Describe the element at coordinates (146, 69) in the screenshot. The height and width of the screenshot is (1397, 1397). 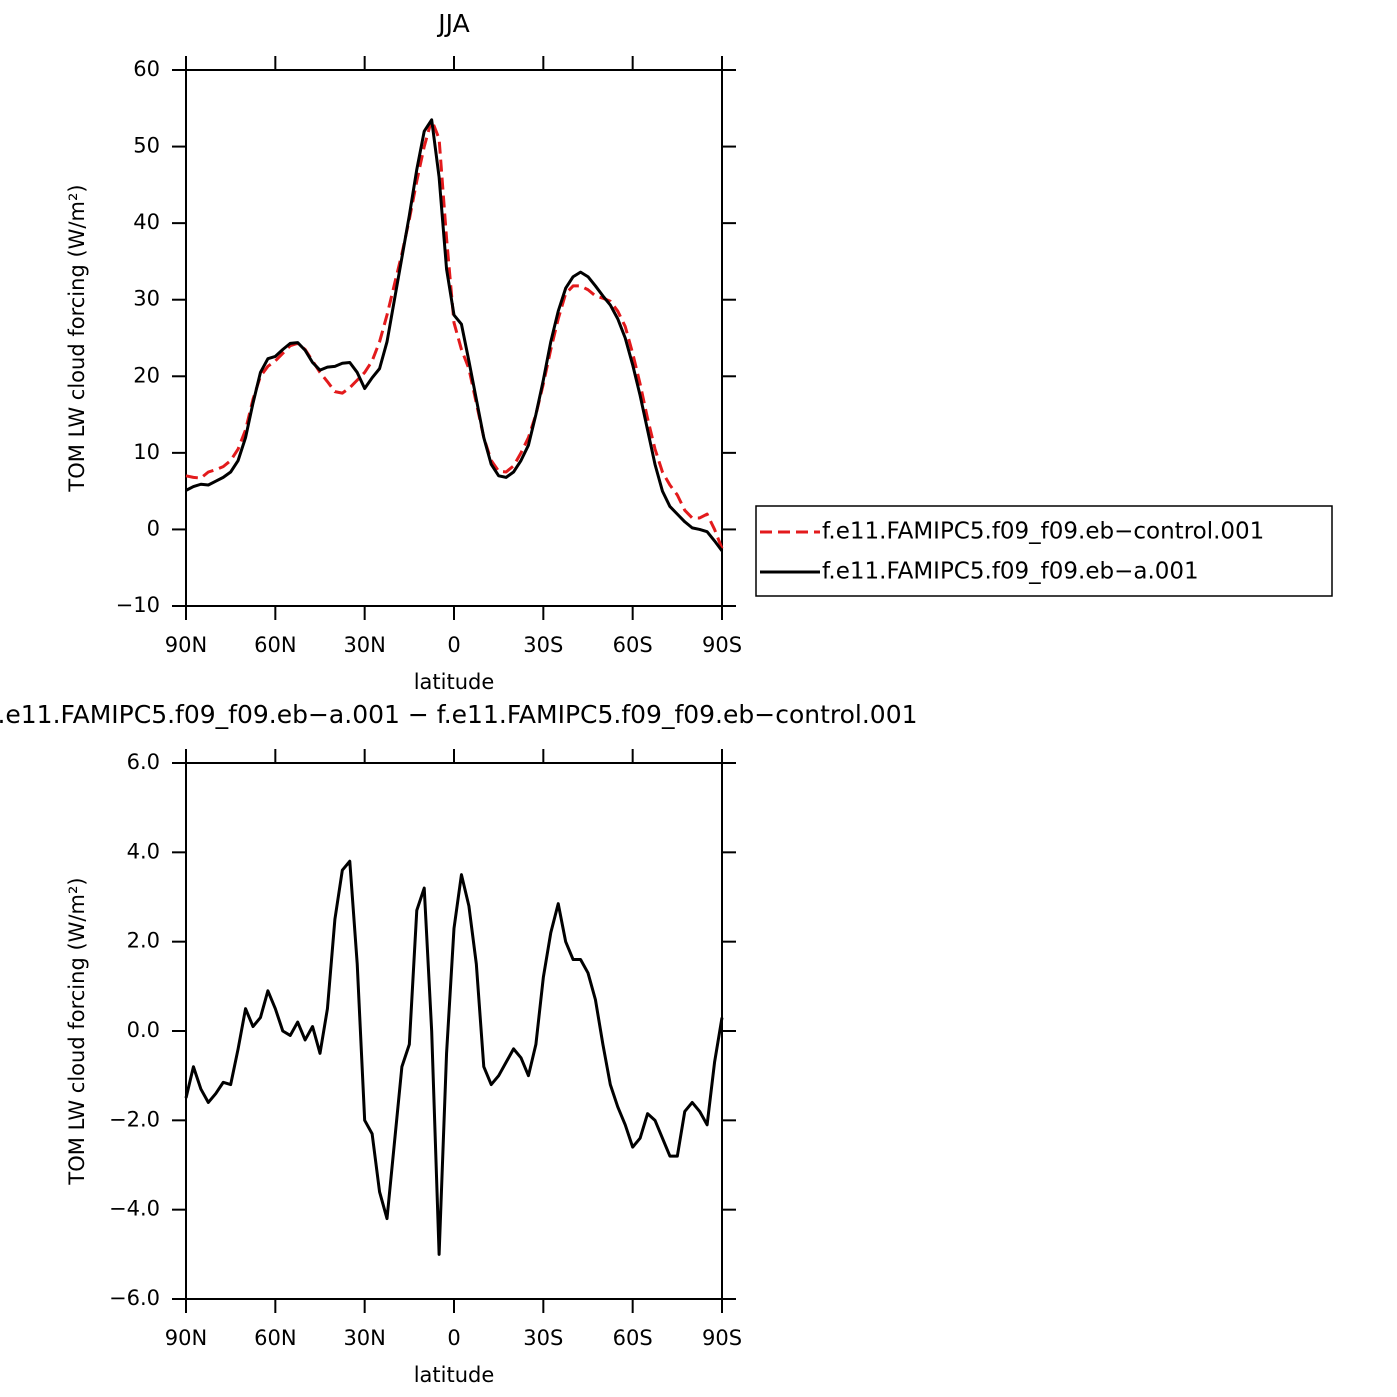
I see `y-tick-label: 60` at that location.